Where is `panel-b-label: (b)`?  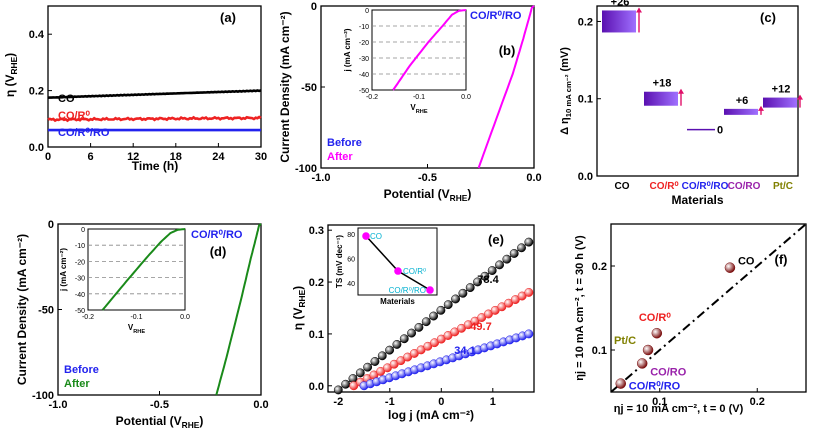
panel-b-label: (b) is located at coordinates (507, 50).